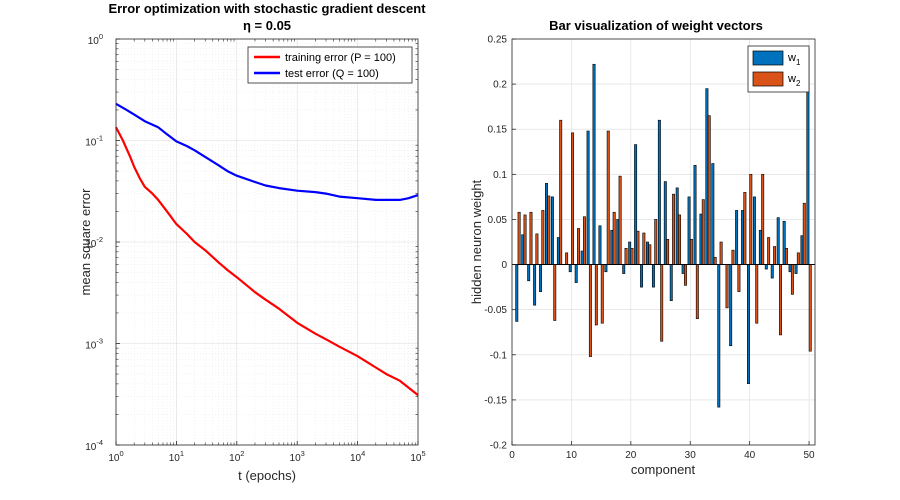 The height and width of the screenshot is (500, 900). I want to click on y-axis-label: mean square error, so click(85, 242).